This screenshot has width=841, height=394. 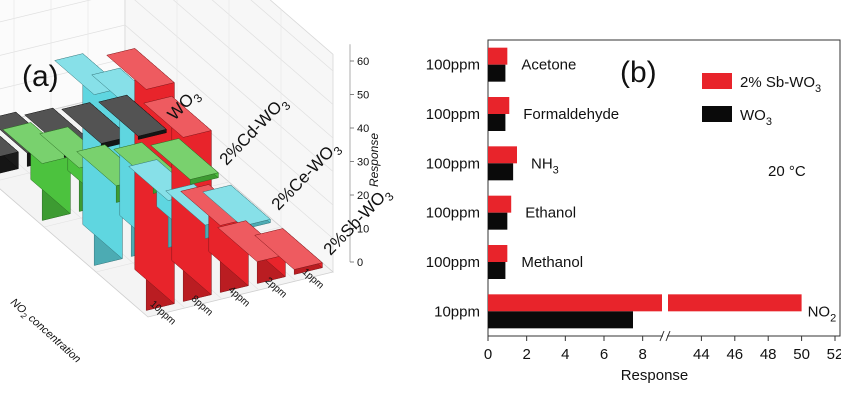 I want to click on z-axis-label: Response, so click(x=374, y=160).